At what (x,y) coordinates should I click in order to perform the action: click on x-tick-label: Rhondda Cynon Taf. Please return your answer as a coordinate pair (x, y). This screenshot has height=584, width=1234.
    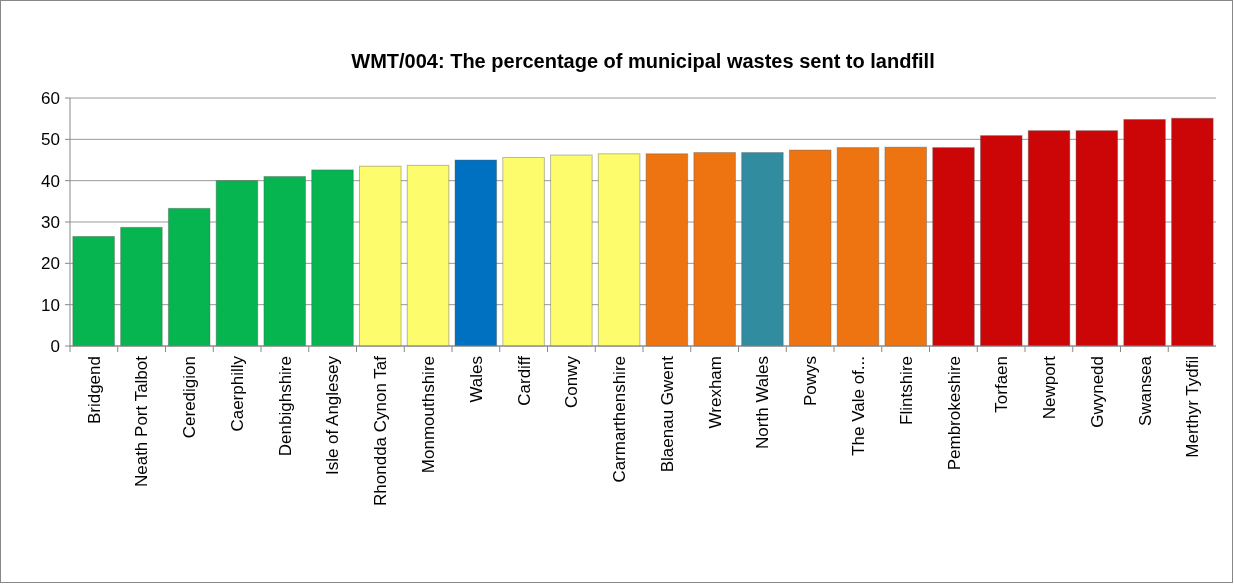
    Looking at the image, I should click on (381, 430).